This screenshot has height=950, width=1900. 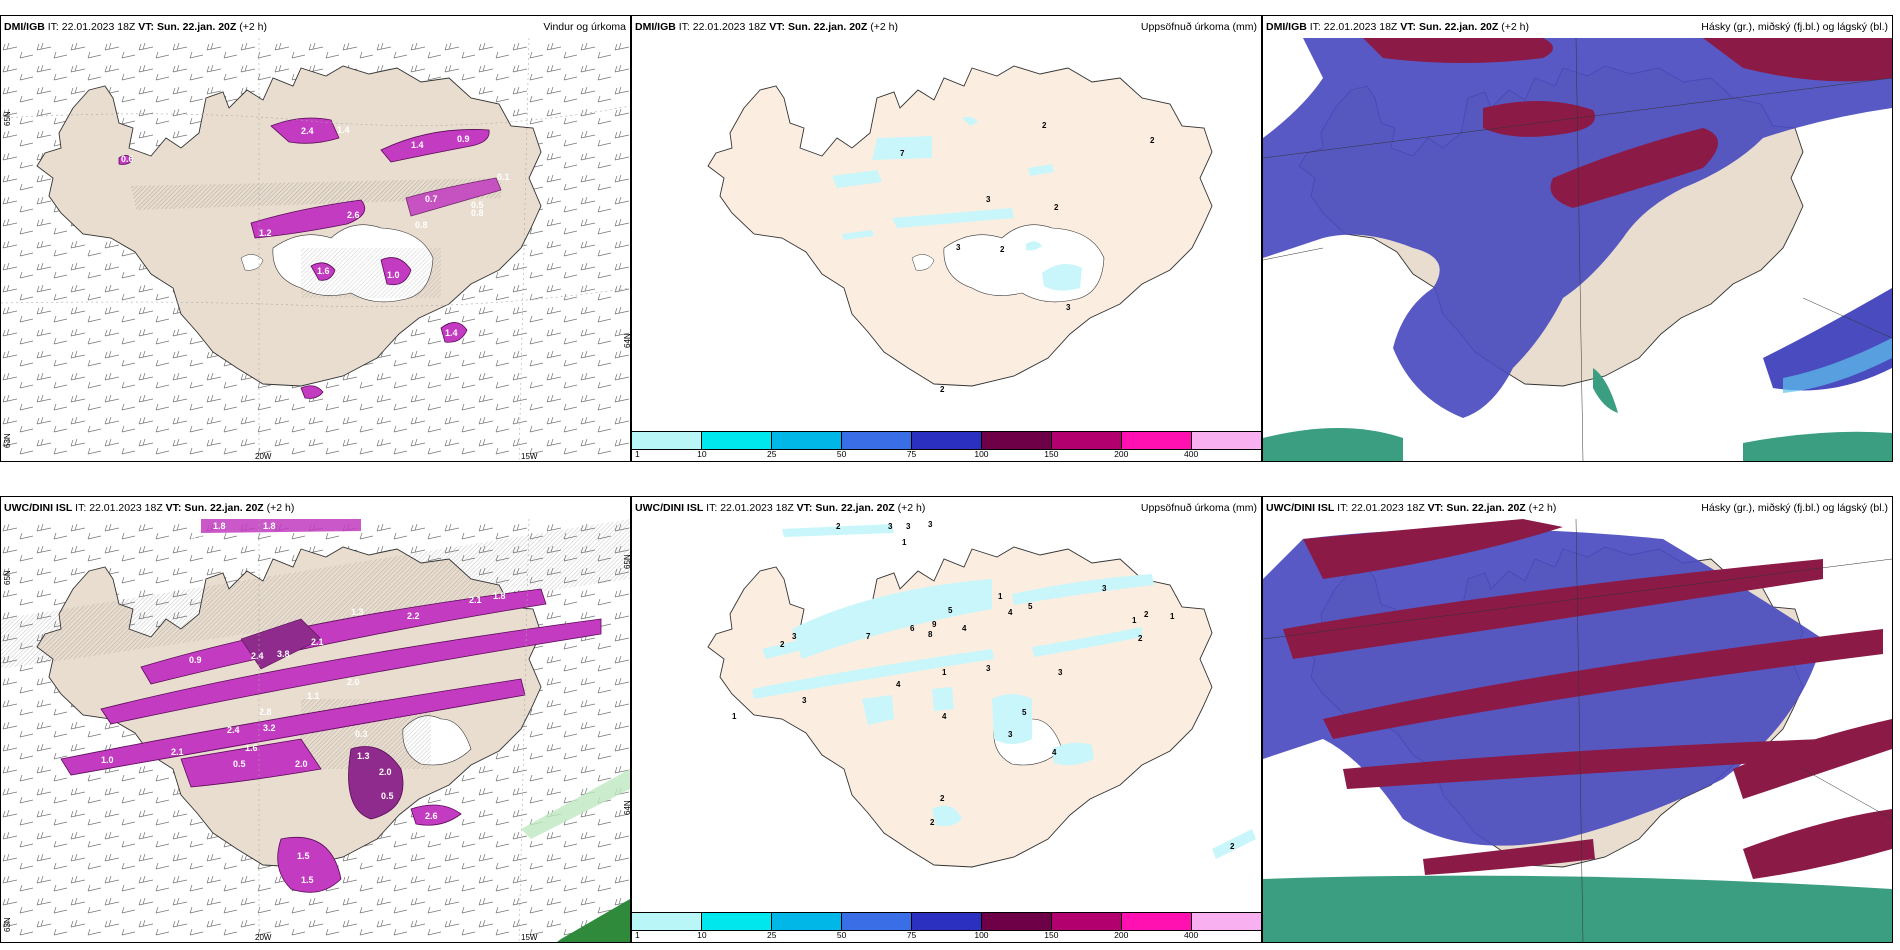 I want to click on contour-label: 5, so click(x=950, y=610).